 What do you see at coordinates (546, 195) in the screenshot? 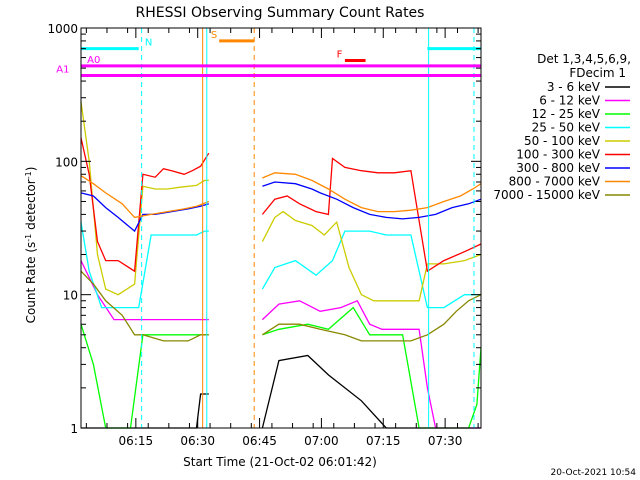
I see `legend-entry-8: 7000 - 15000 keV` at bounding box center [546, 195].